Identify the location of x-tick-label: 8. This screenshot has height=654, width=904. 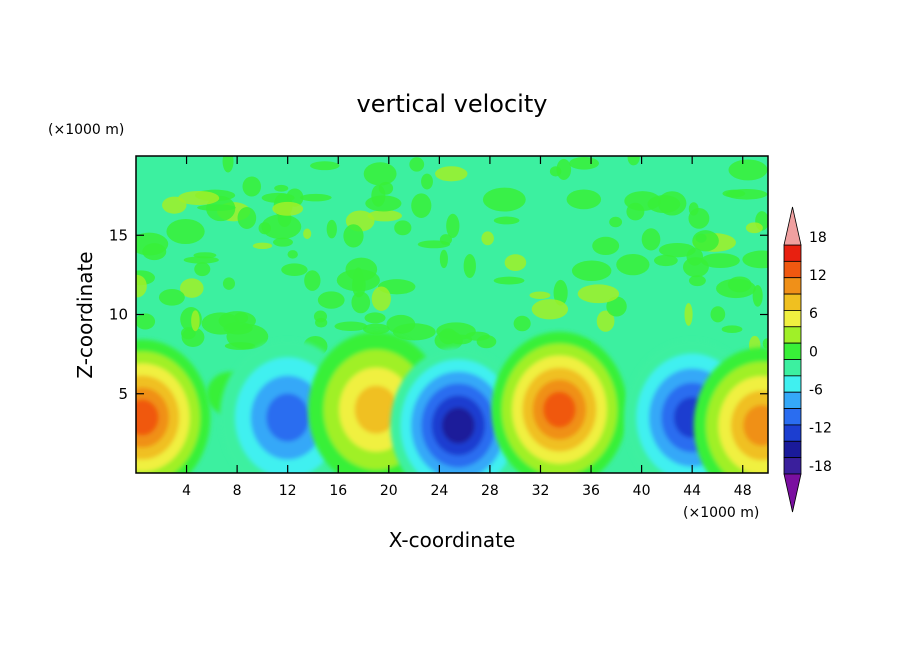
(237, 491).